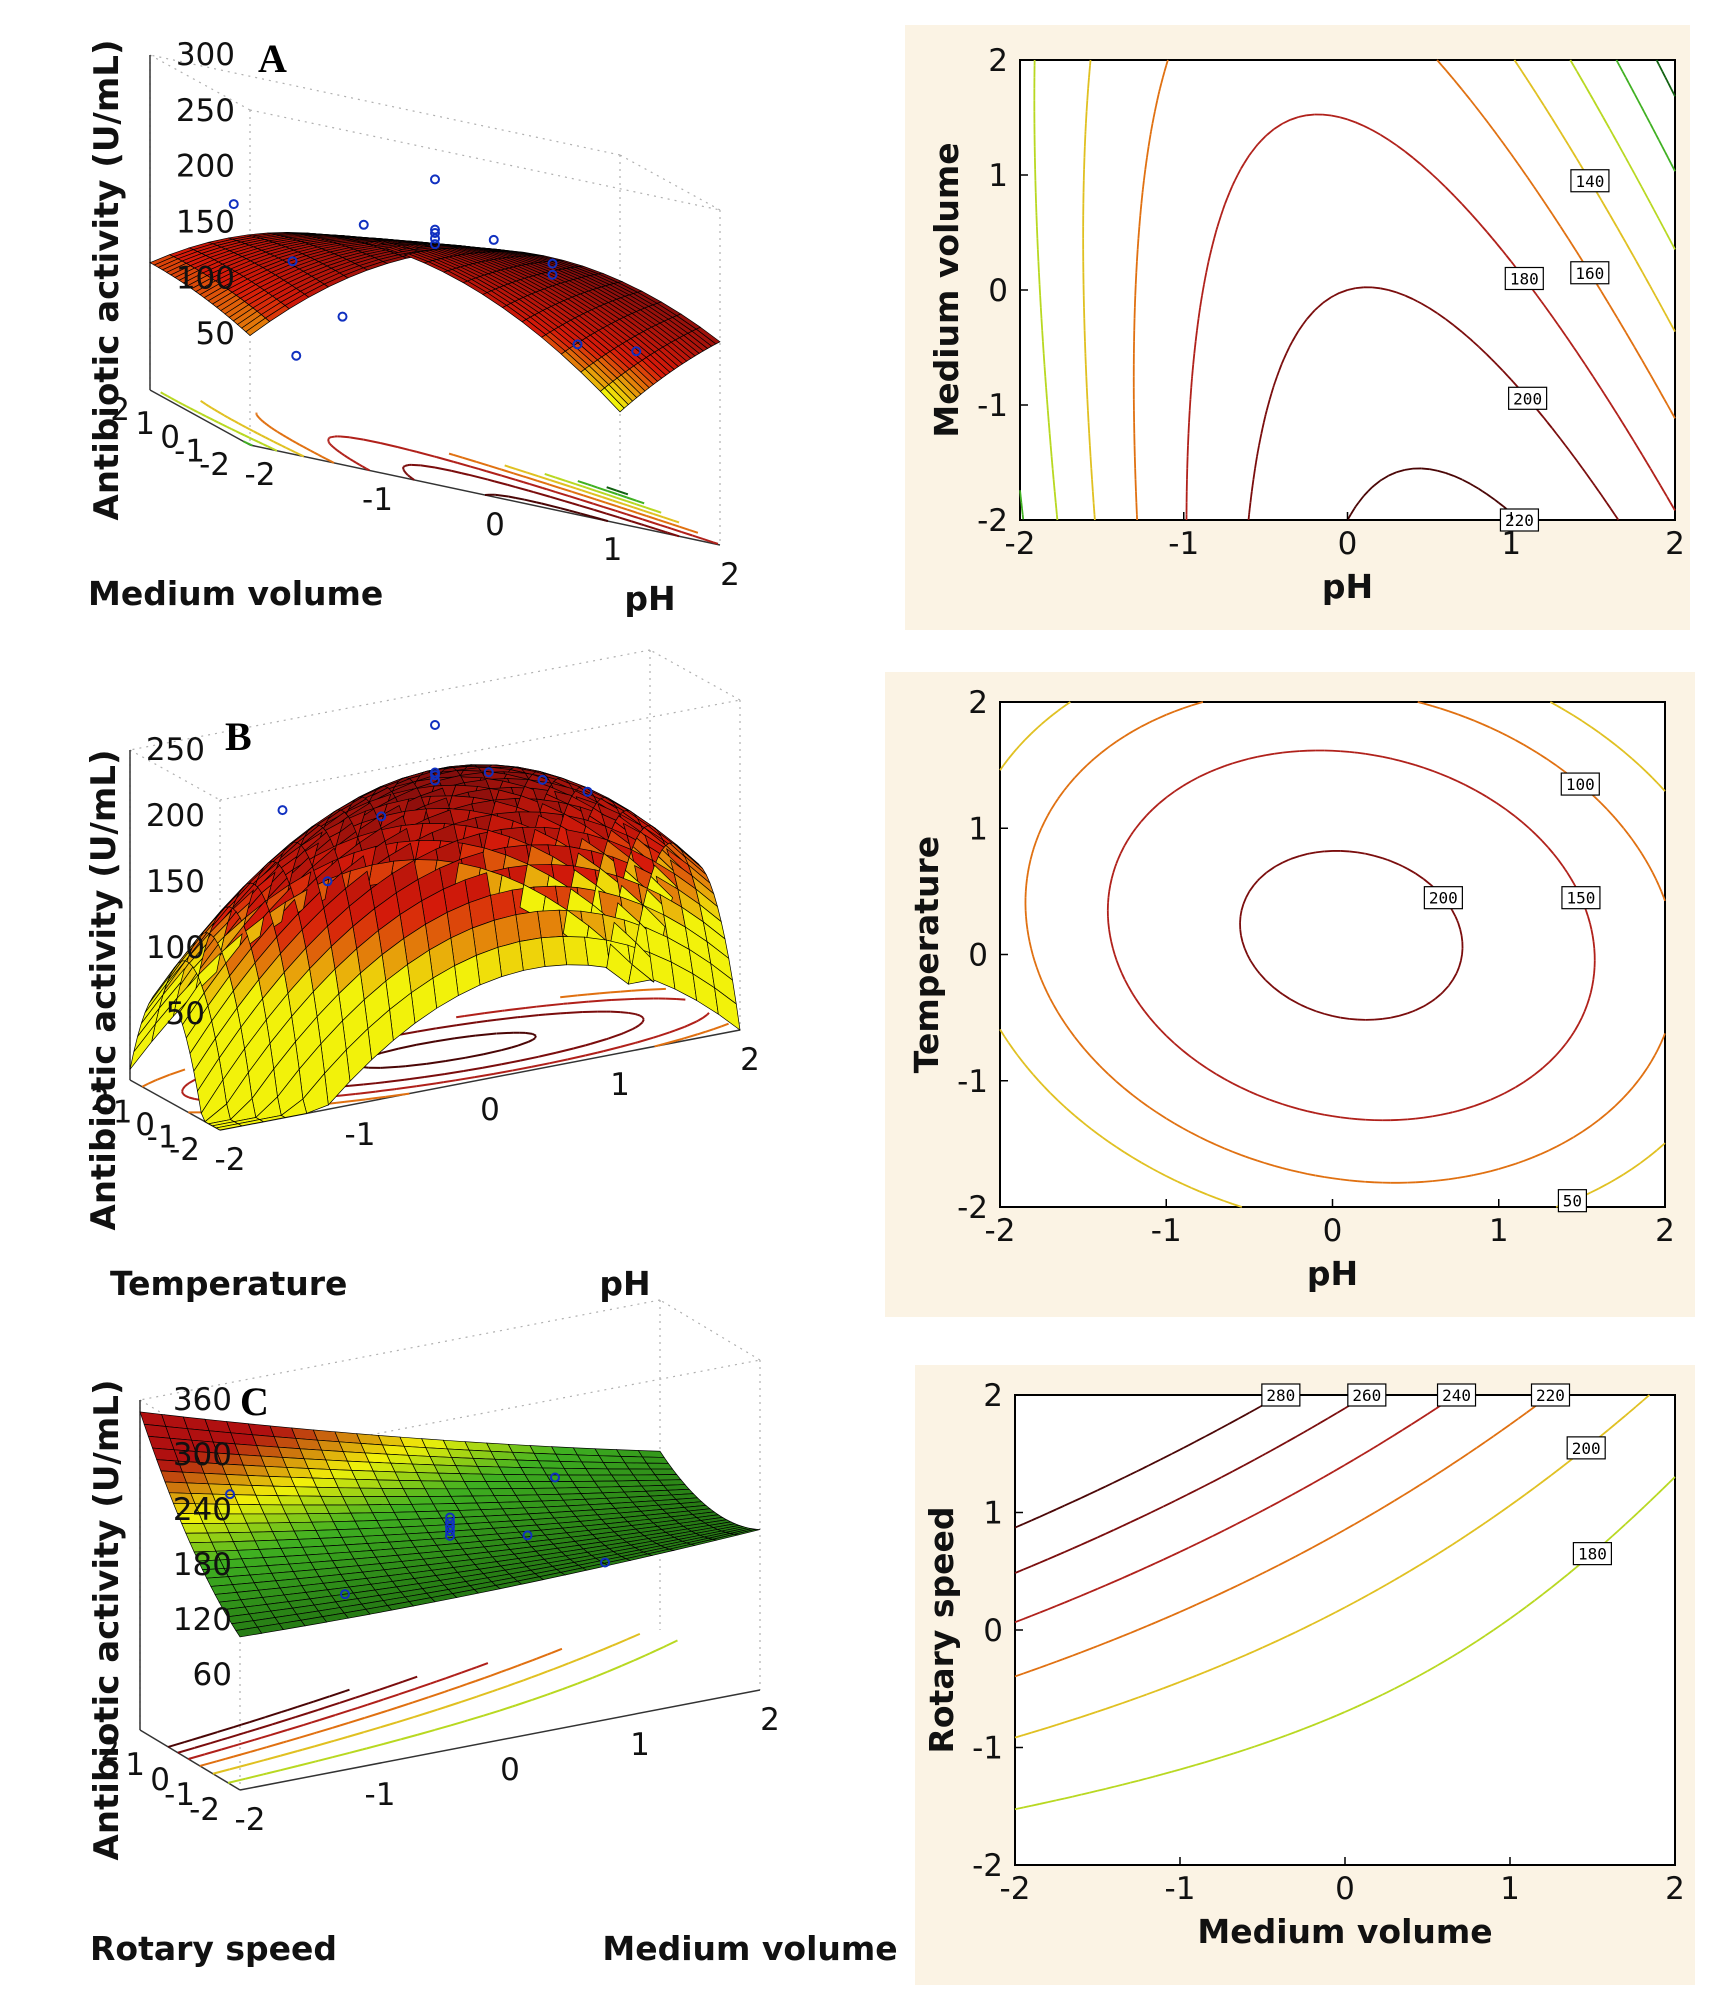 This screenshot has width=1723, height=2000. Describe the element at coordinates (435, 947) in the screenshot. I see `surface-mesh` at that location.